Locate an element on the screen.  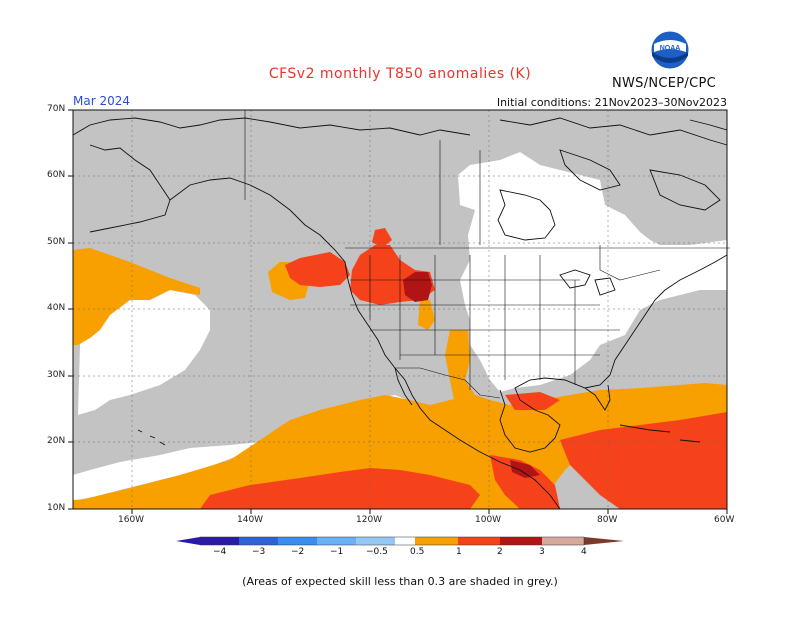
lat-label: 40N is located at coordinates (56, 308).